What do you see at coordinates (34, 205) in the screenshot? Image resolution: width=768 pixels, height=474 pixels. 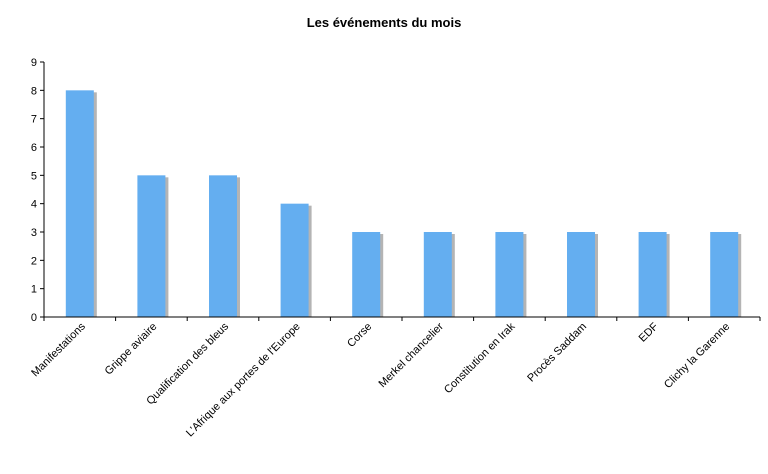 I see `y-tick-label: 4` at bounding box center [34, 205].